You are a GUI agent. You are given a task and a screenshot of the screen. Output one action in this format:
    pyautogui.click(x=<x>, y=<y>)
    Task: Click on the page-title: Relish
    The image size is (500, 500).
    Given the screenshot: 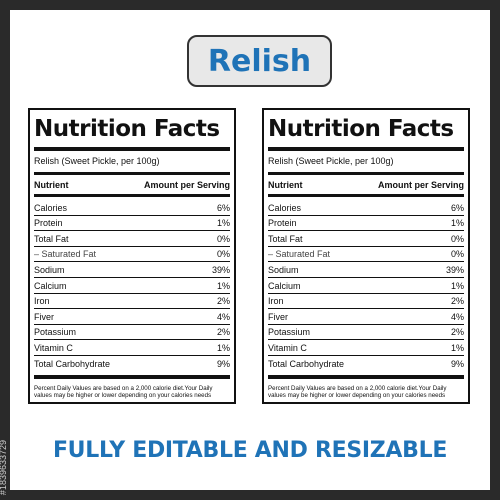 What is the action you would take?
    pyautogui.click(x=259, y=61)
    